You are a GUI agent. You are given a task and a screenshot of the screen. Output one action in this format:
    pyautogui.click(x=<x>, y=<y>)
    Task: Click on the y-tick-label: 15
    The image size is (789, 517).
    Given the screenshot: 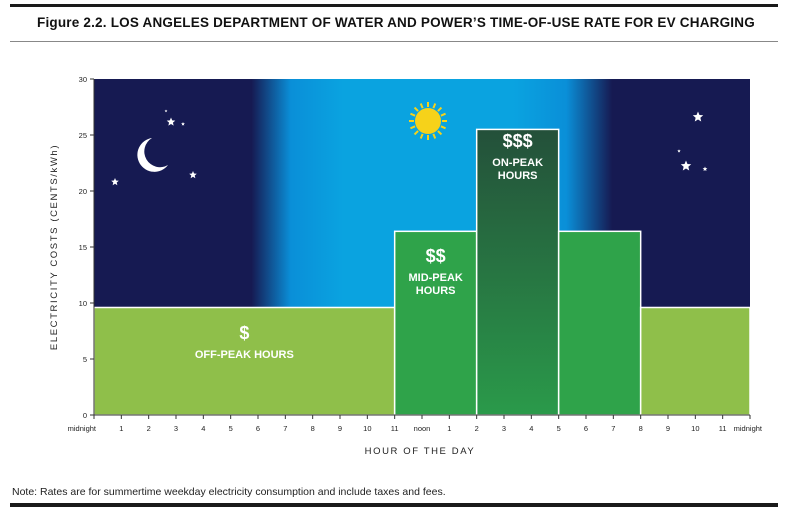 What is the action you would take?
    pyautogui.click(x=83, y=247)
    